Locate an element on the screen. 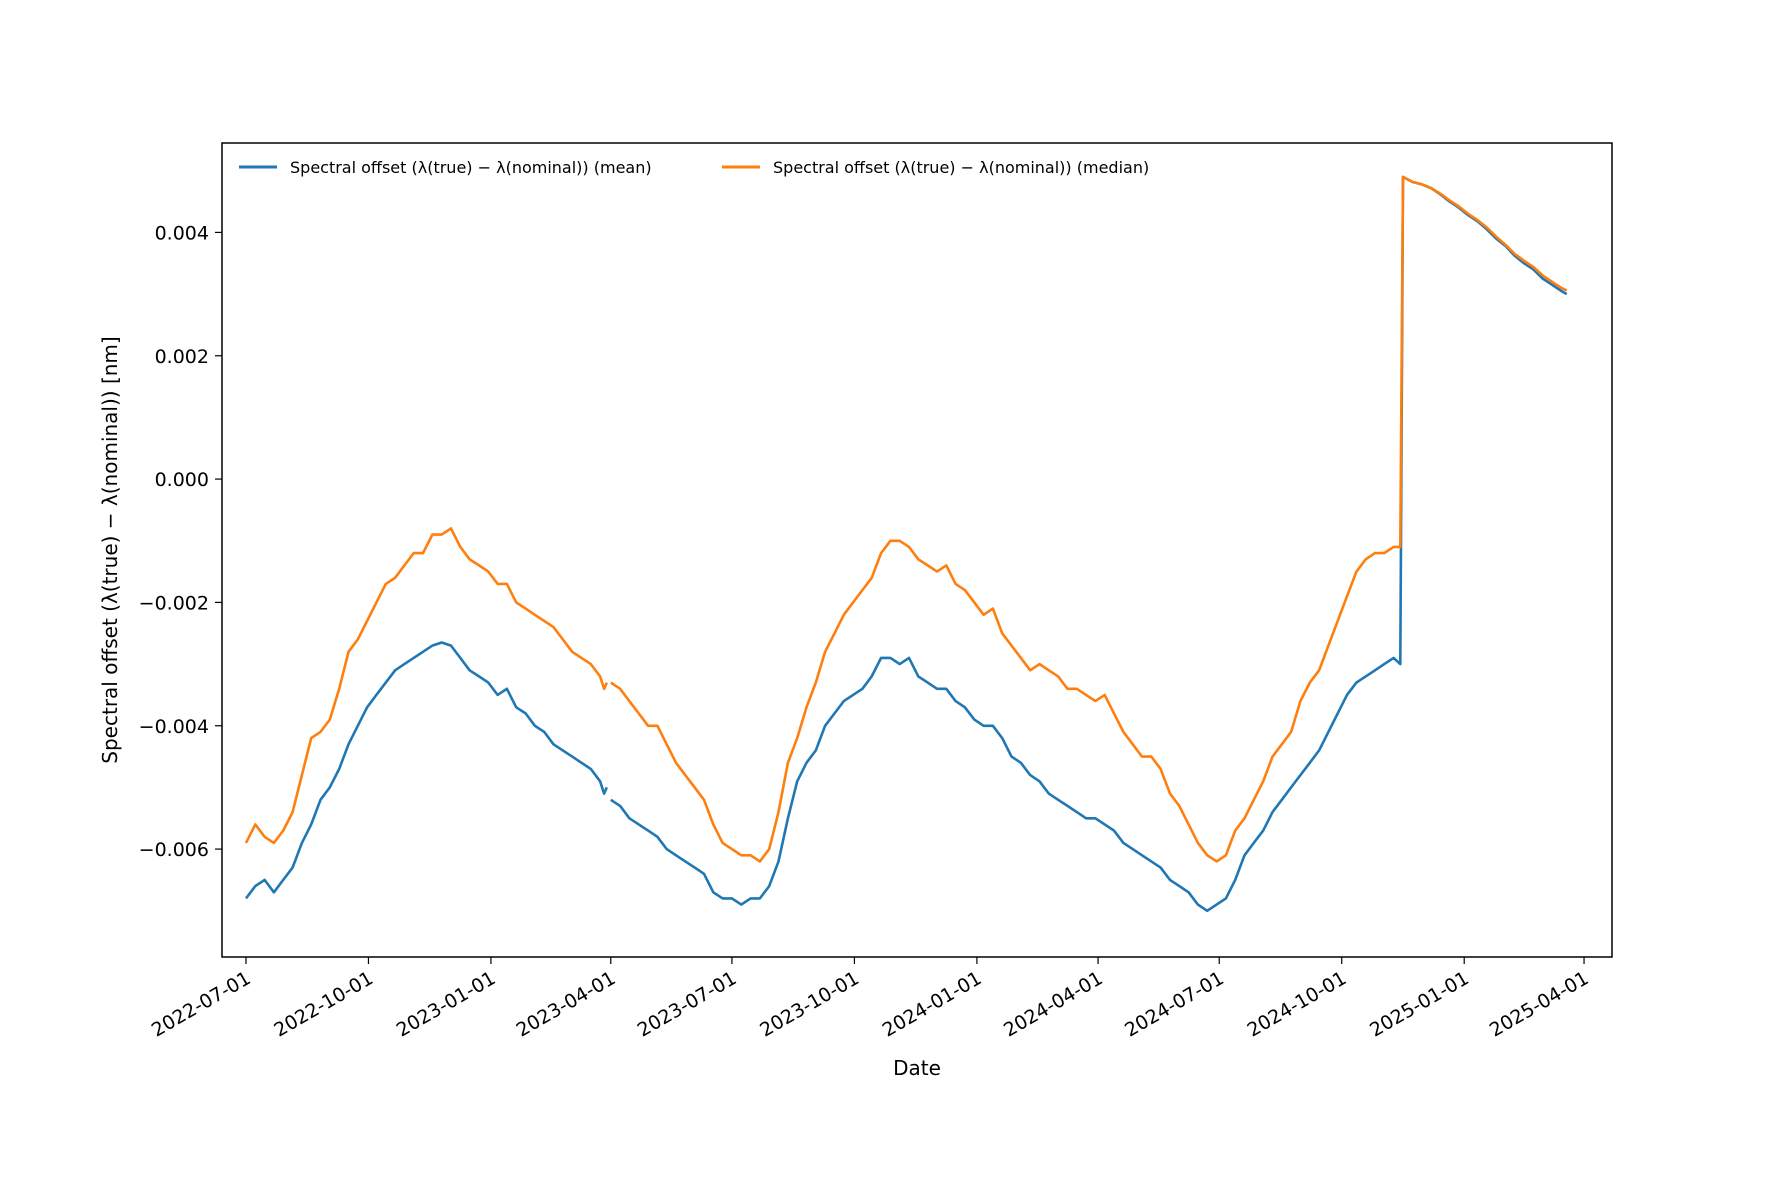  y-tick-label: −0.002 is located at coordinates (174, 603).